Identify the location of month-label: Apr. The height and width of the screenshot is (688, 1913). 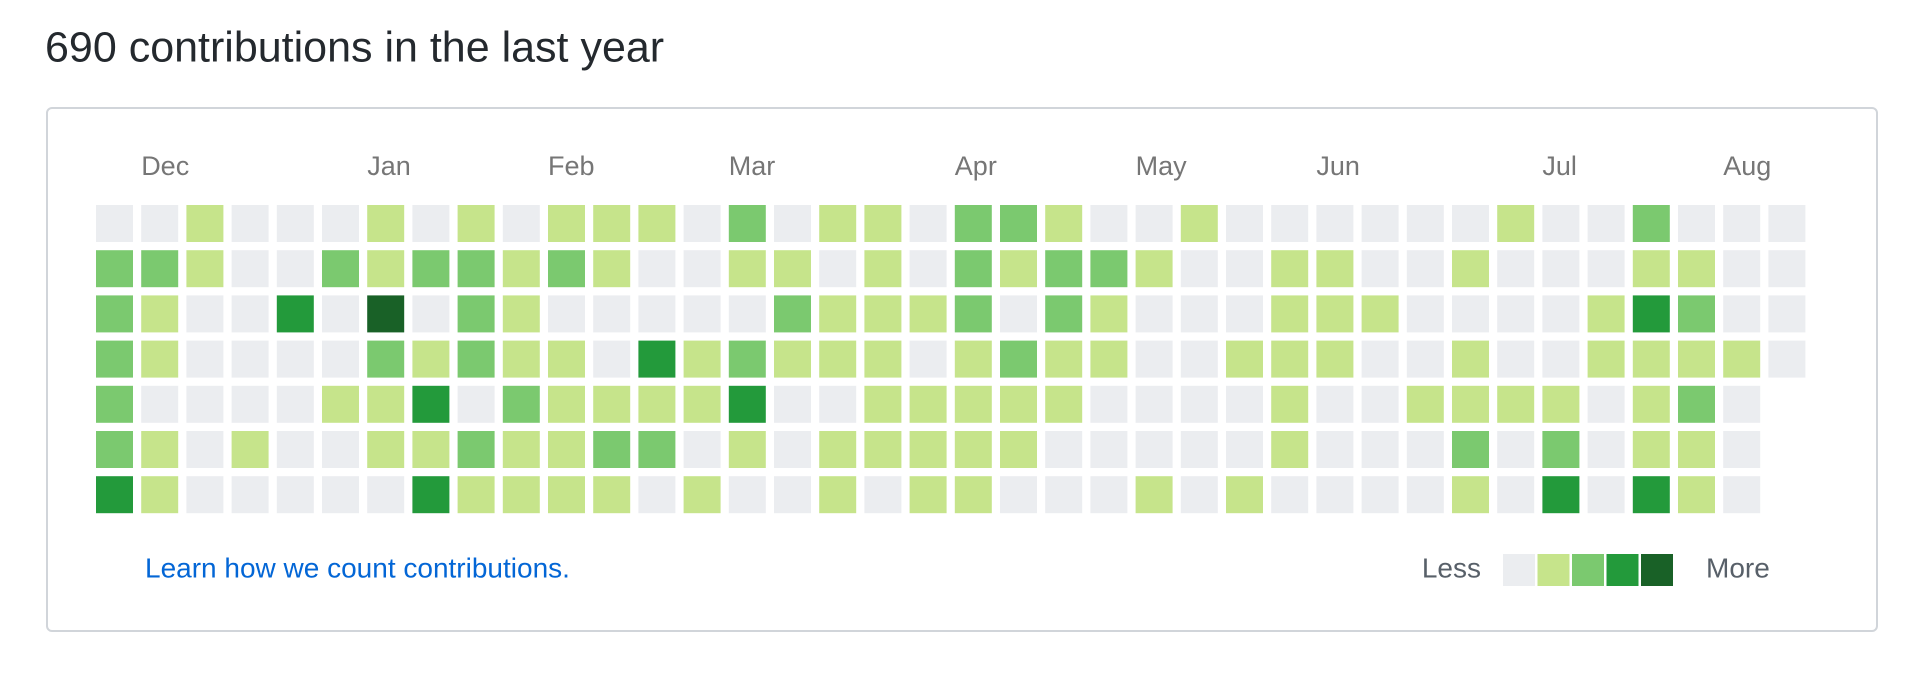
(976, 166).